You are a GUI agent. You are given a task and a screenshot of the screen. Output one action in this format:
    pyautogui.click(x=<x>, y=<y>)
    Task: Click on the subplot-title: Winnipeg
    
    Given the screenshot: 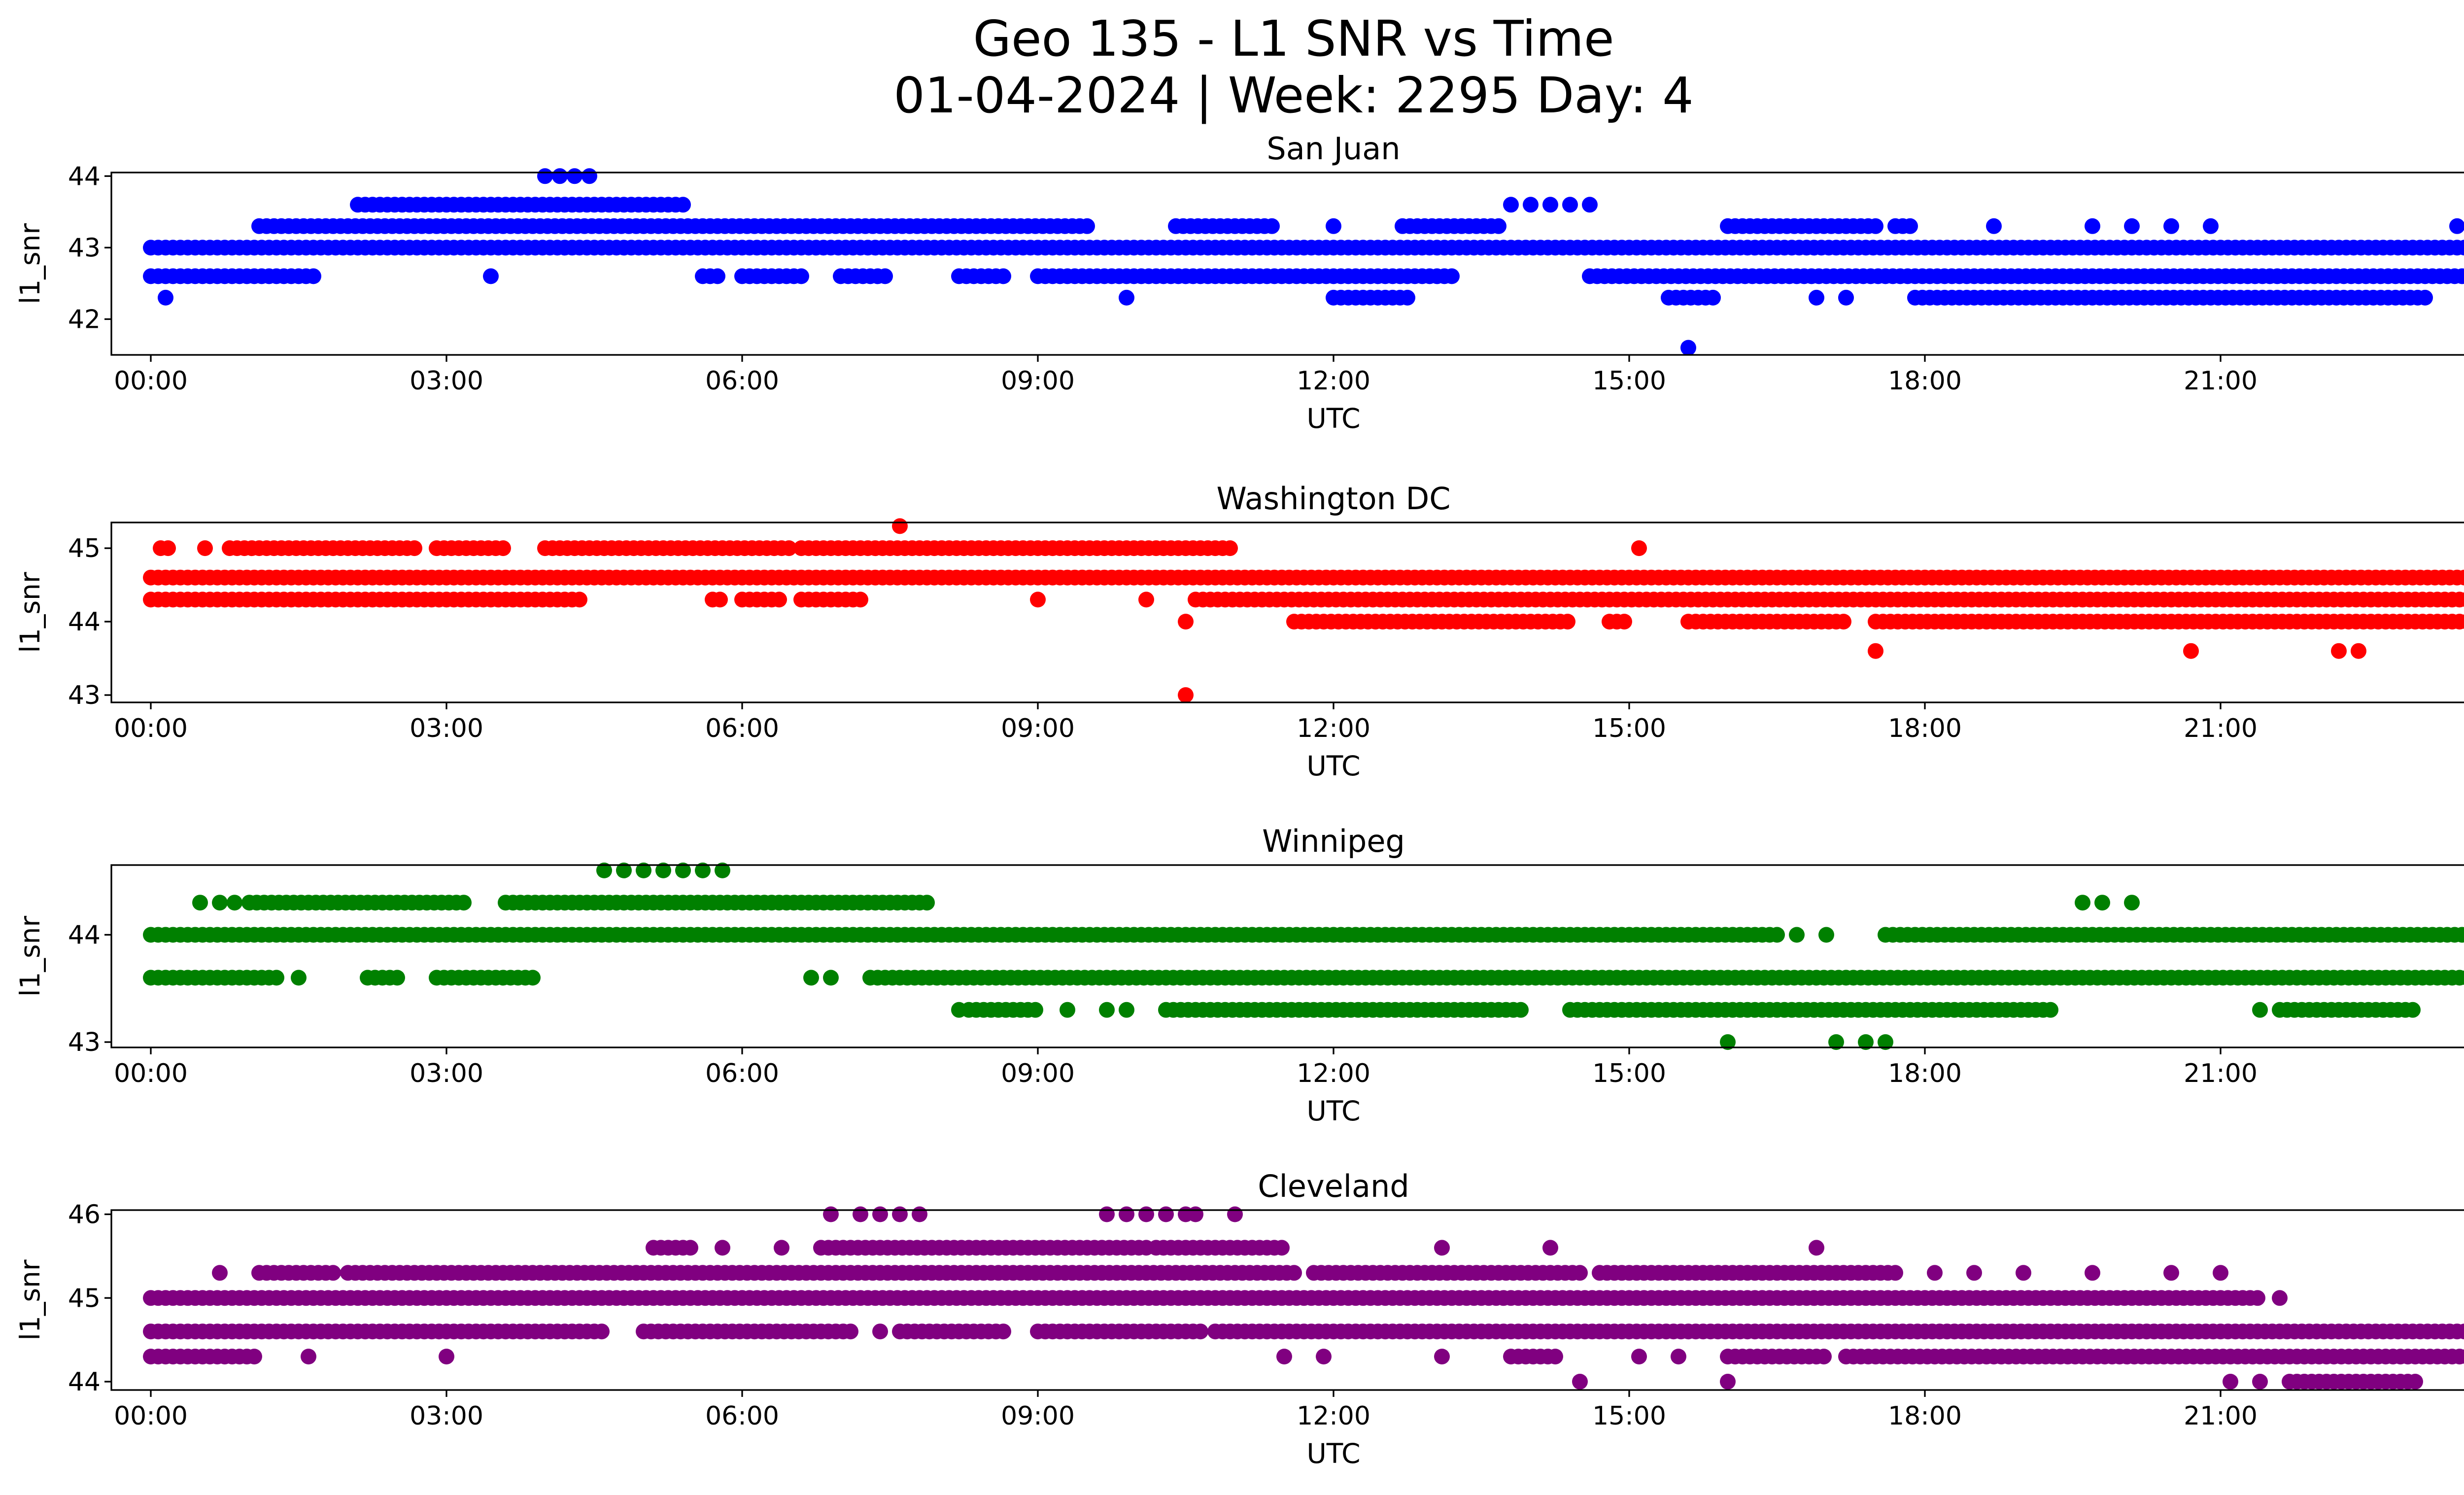 What is the action you would take?
    pyautogui.click(x=1333, y=841)
    